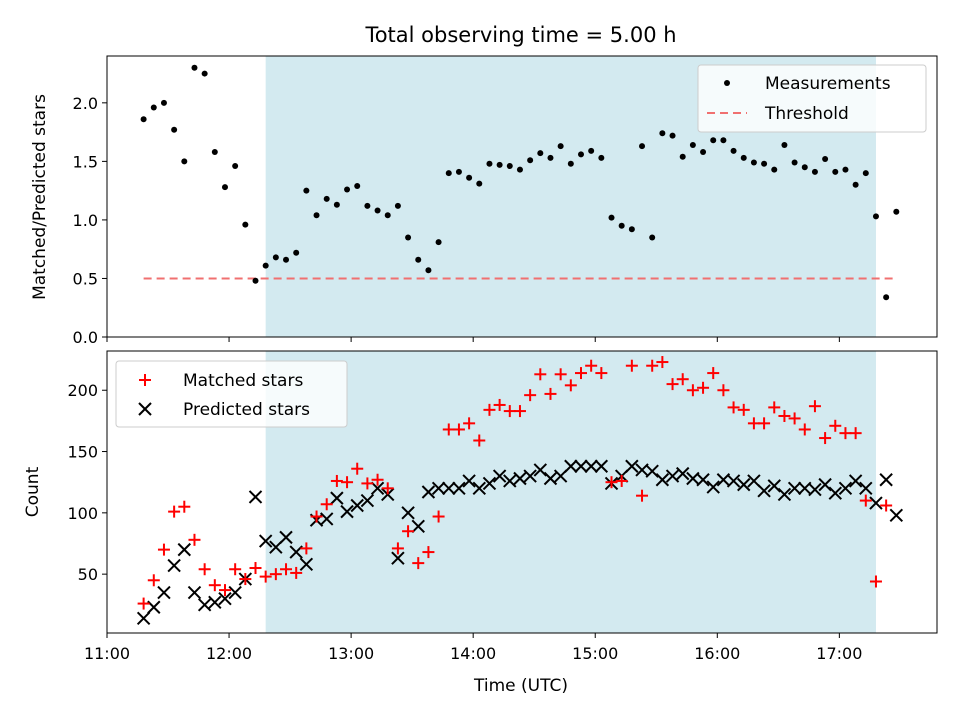  What do you see at coordinates (839, 653) in the screenshot?
I see `x-tick-label: 17:00` at bounding box center [839, 653].